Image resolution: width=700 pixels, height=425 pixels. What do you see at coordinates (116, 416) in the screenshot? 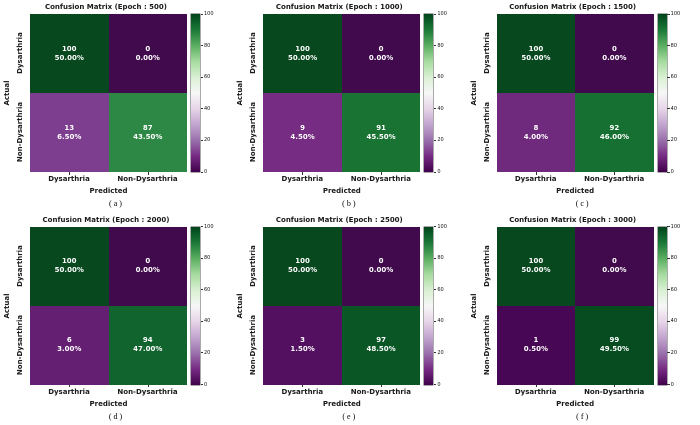
I see `subplot-letter: (d)` at bounding box center [116, 416].